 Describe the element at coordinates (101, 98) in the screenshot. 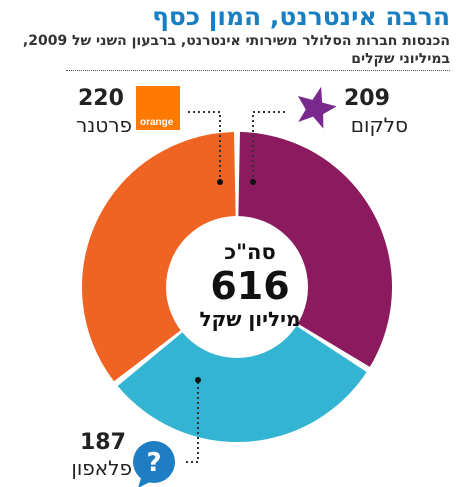

I see `partner-value: 220` at that location.